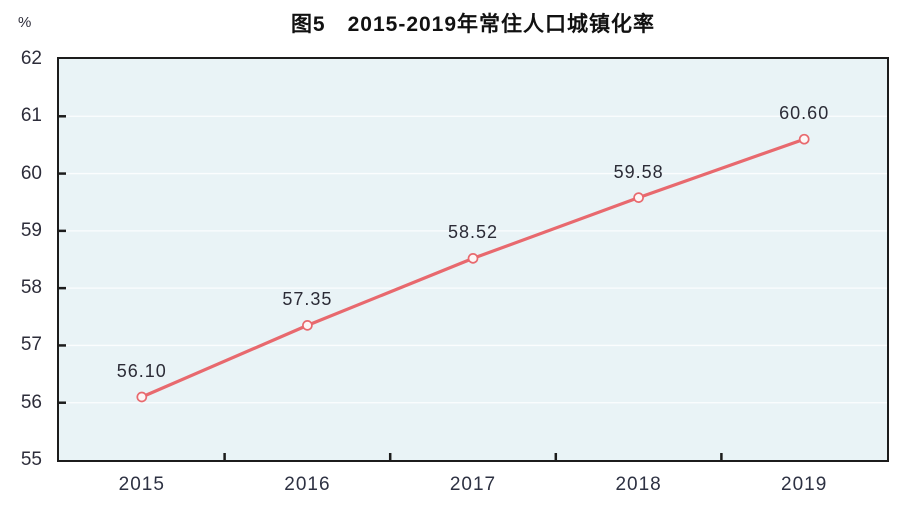 The image size is (900, 516). Describe the element at coordinates (21, 258) in the screenshot. I see `y-axis-labels: 55 56 57 58 59 60 61 62` at that location.